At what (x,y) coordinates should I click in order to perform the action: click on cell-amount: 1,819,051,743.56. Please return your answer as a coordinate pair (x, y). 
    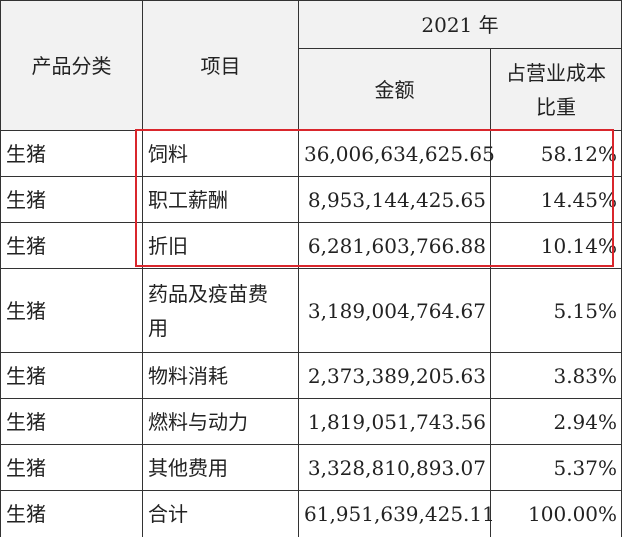
    Looking at the image, I should click on (394, 421).